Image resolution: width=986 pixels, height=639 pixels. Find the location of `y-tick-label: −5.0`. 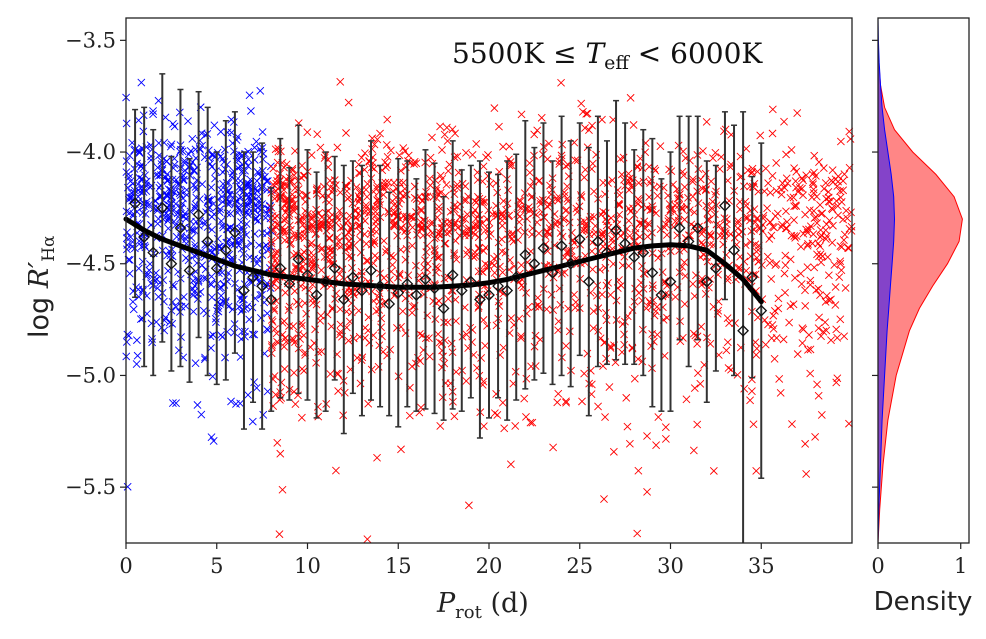

y-tick-label: −5.0 is located at coordinates (90, 375).